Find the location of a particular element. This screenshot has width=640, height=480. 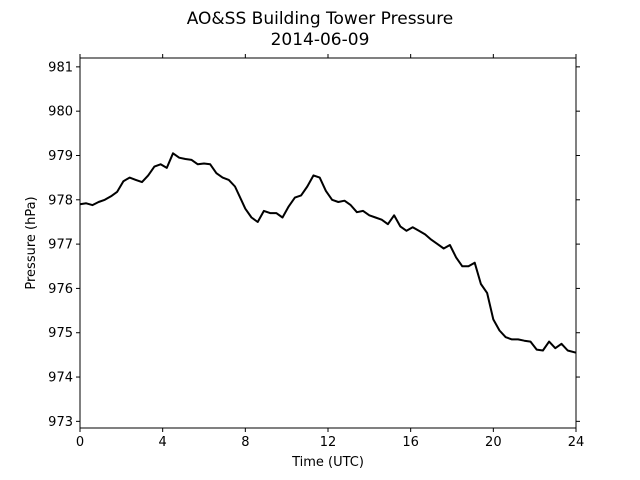

x-axis-label: Time (UTC) is located at coordinates (327, 462).